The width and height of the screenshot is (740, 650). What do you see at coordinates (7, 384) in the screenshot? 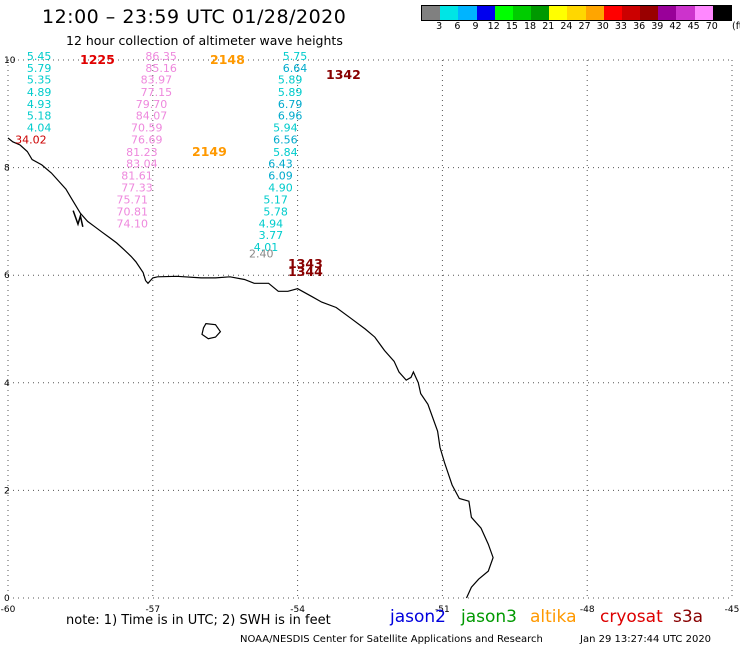
I see `lat-tick-label: 4` at bounding box center [7, 384].